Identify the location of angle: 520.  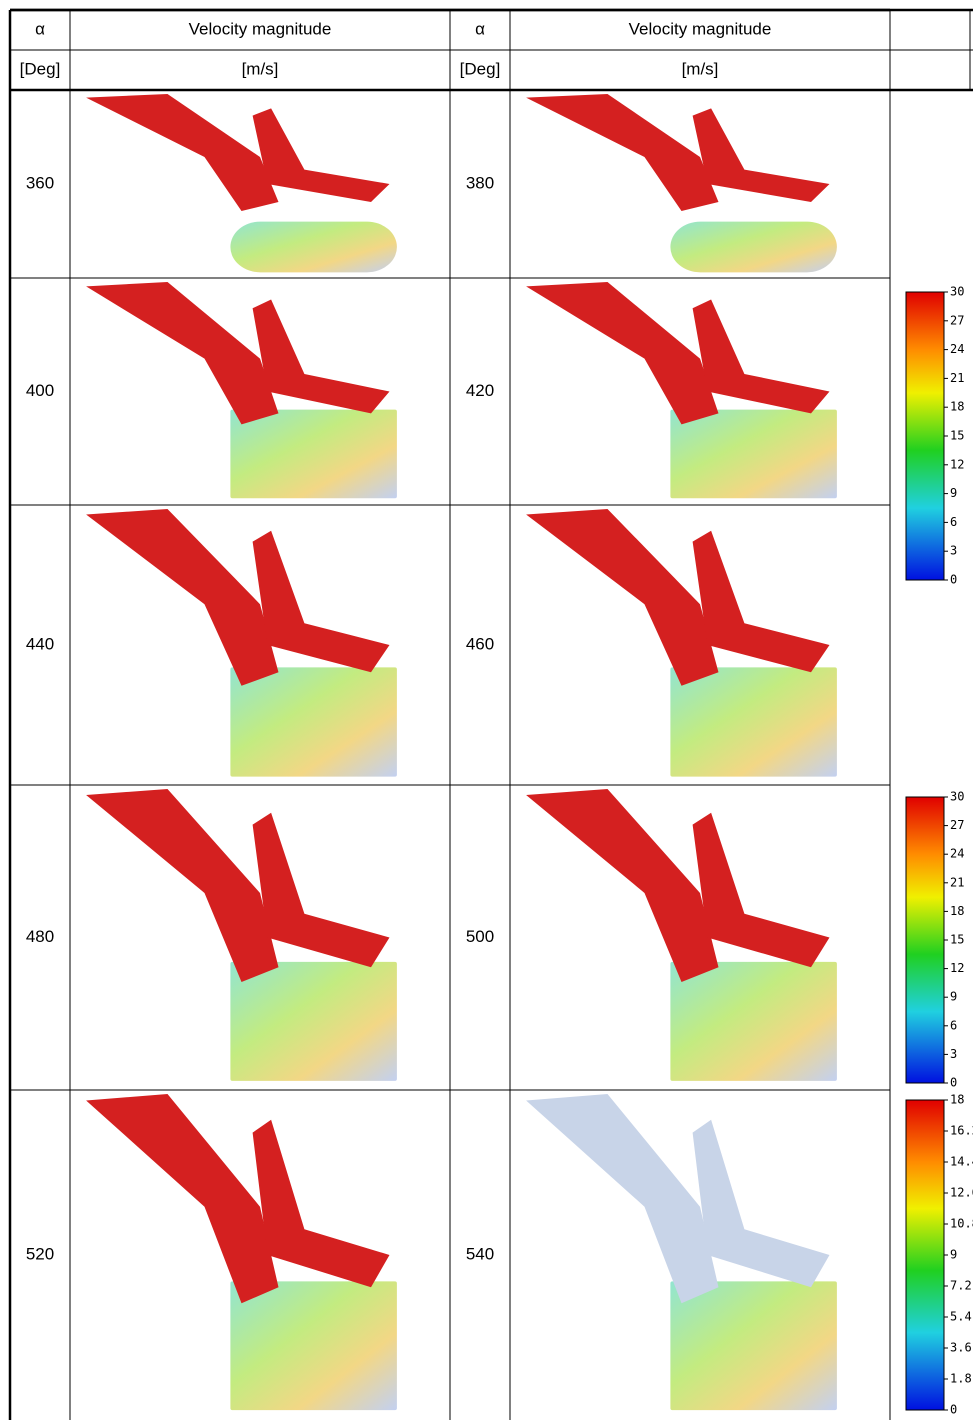
(40, 1253).